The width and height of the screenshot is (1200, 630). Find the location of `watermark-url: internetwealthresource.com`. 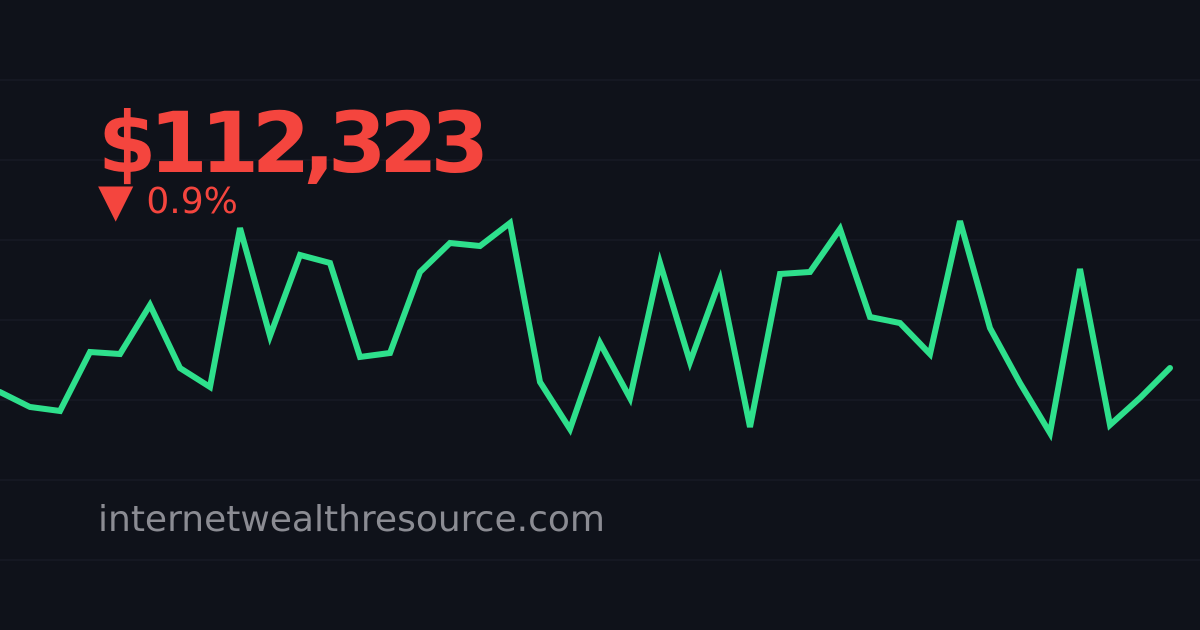

watermark-url: internetwealthresource.com is located at coordinates (351, 519).